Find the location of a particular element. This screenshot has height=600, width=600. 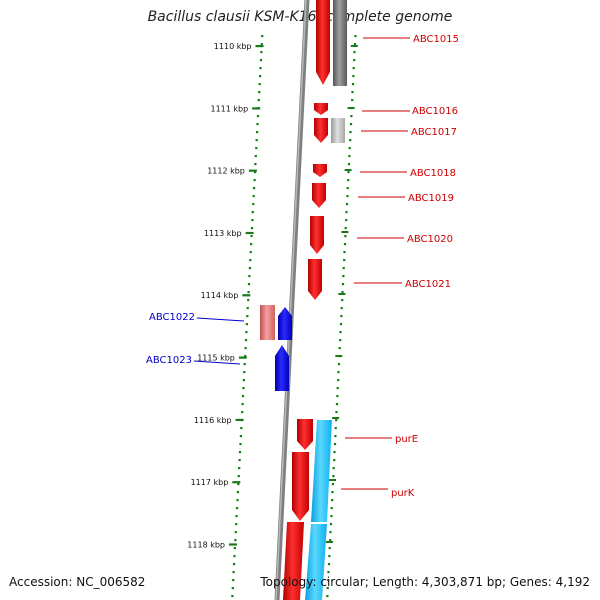

feature-cyan-lower is located at coordinates (316, 562).